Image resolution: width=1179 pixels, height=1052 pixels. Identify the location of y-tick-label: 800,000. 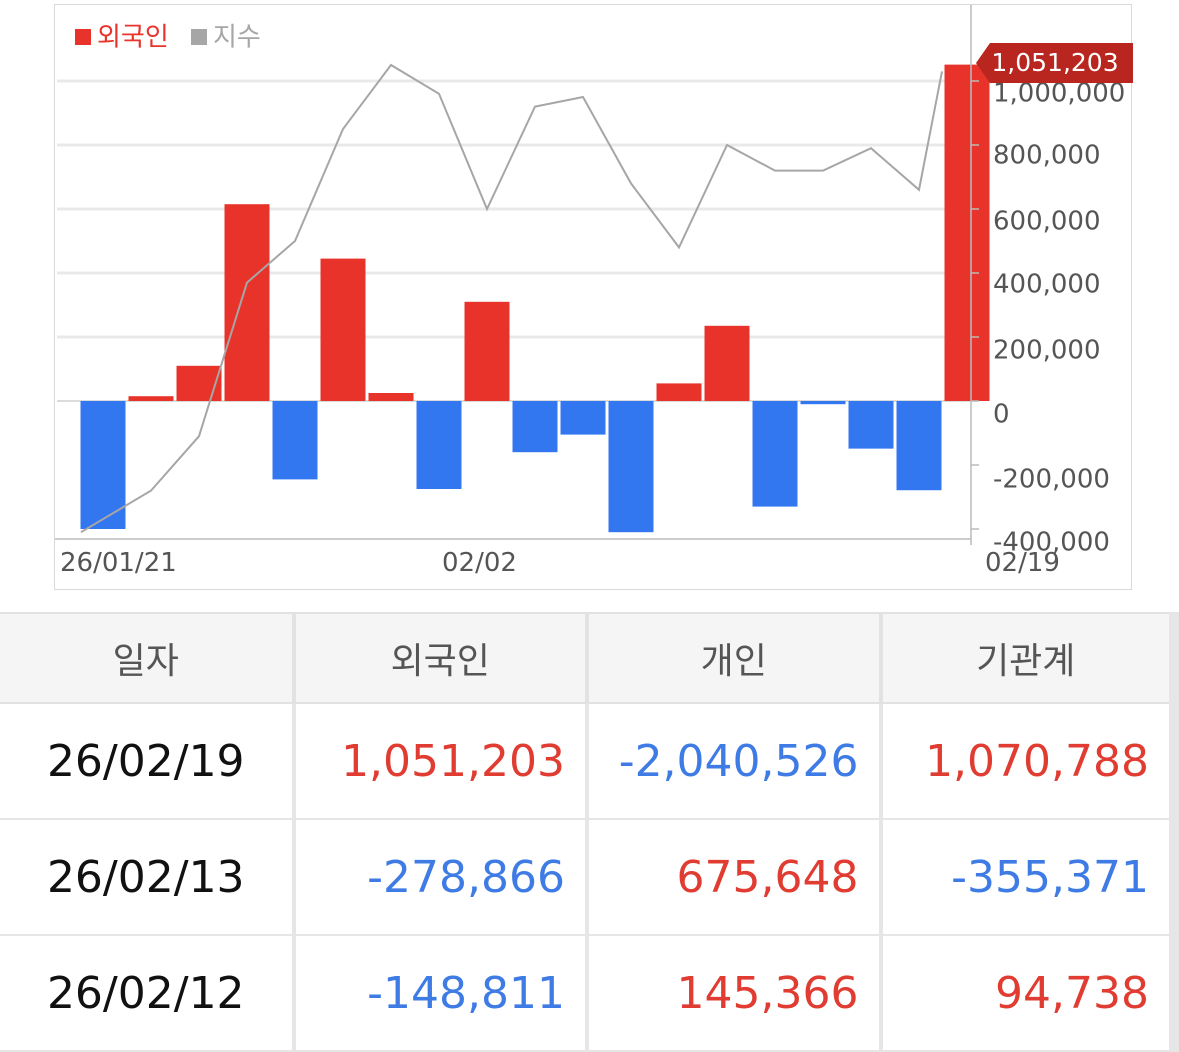
(1047, 156).